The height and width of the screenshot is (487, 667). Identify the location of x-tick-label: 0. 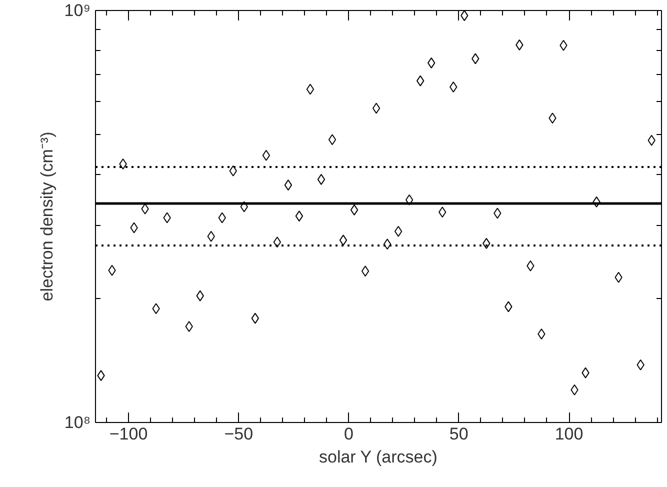
(349, 434).